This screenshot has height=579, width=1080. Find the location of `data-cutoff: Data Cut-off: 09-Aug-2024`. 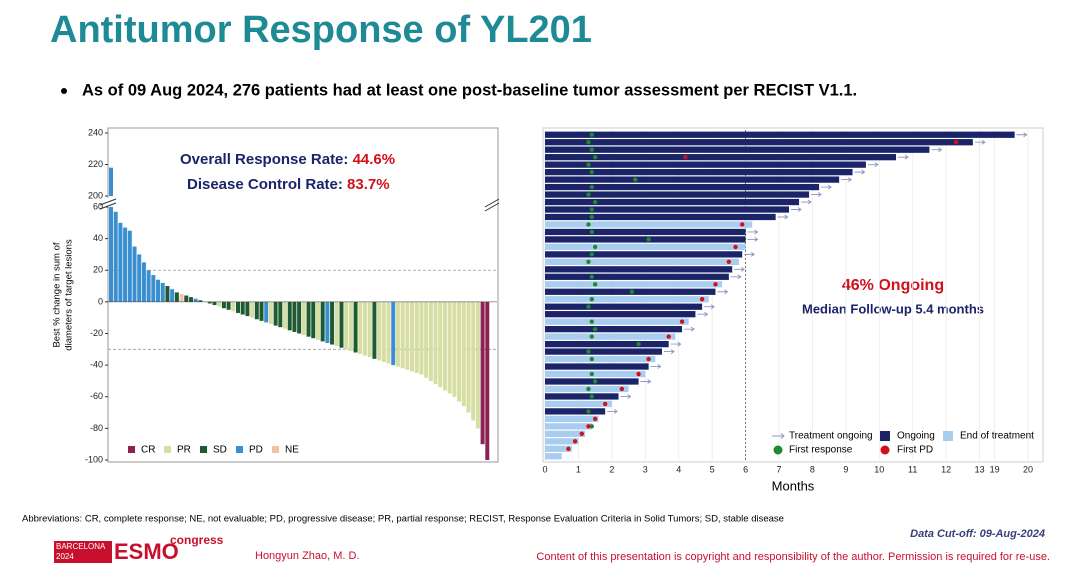

data-cutoff: Data Cut-off: 09-Aug-2024 is located at coordinates (977, 534).